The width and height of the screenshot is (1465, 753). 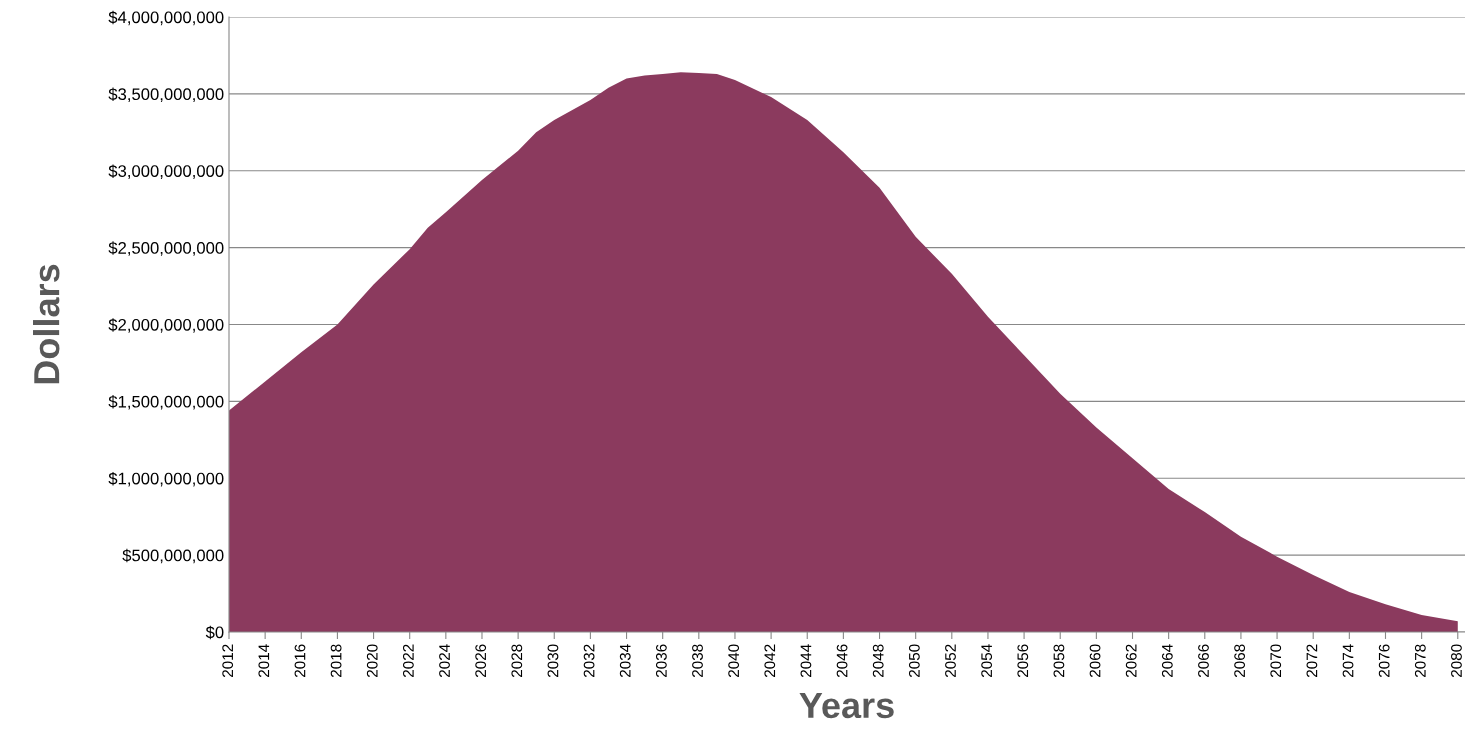 What do you see at coordinates (806, 661) in the screenshot?
I see `x-tick-label: 2044` at bounding box center [806, 661].